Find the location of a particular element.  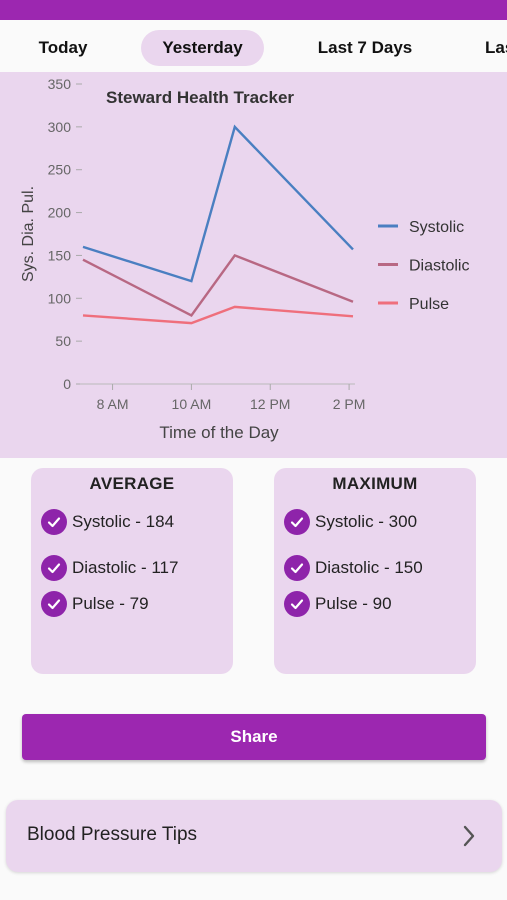

legend-label-pulse: Pulse is located at coordinates (429, 304).